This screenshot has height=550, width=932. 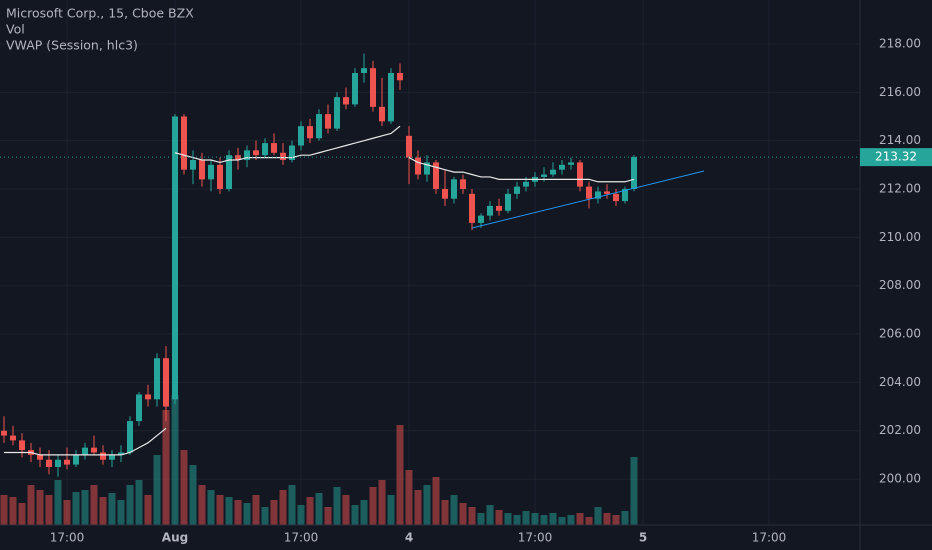 What do you see at coordinates (900, 334) in the screenshot?
I see `y-tick-label: 206.00` at bounding box center [900, 334].